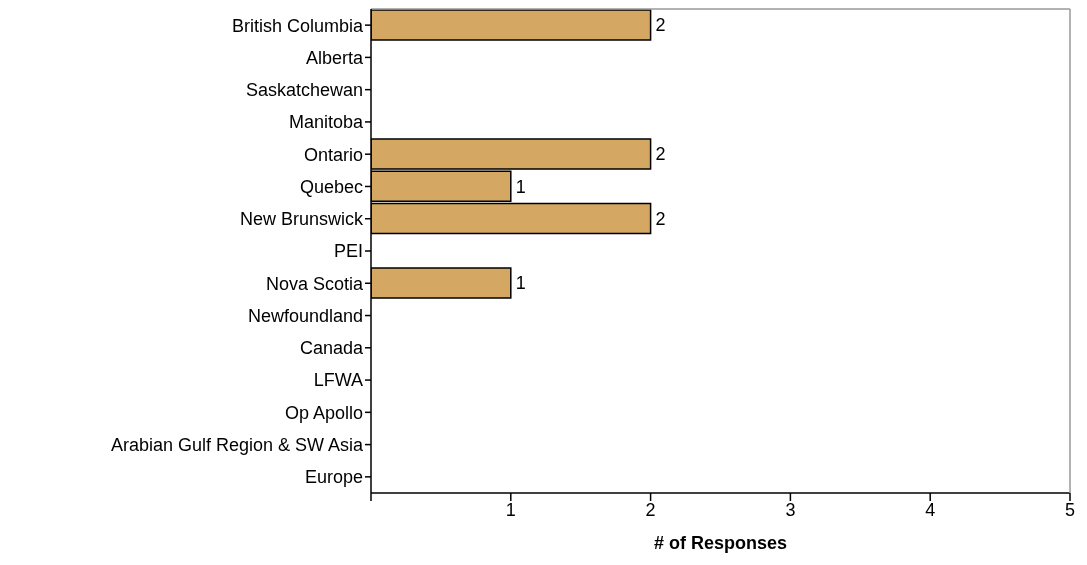 The width and height of the screenshot is (1087, 565). I want to click on y-tick-label: PEI, so click(348, 251).